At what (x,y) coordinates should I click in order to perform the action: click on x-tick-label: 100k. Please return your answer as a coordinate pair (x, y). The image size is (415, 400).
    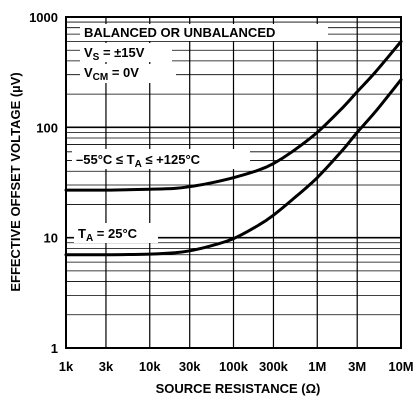
    Looking at the image, I should click on (234, 366).